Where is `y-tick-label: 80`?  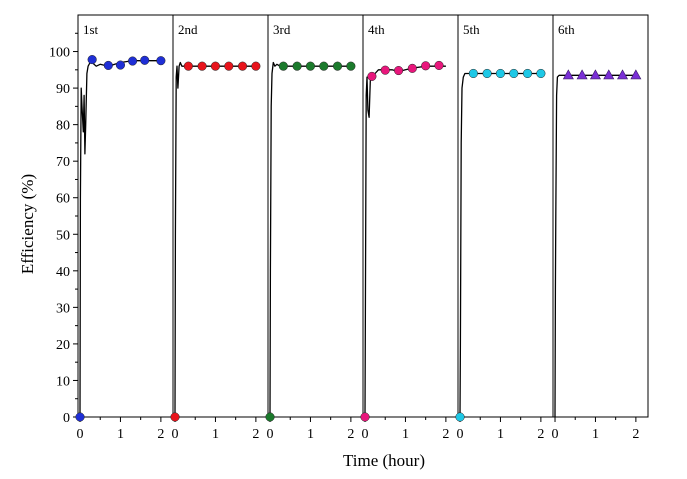 y-tick-label: 80 is located at coordinates (63, 126).